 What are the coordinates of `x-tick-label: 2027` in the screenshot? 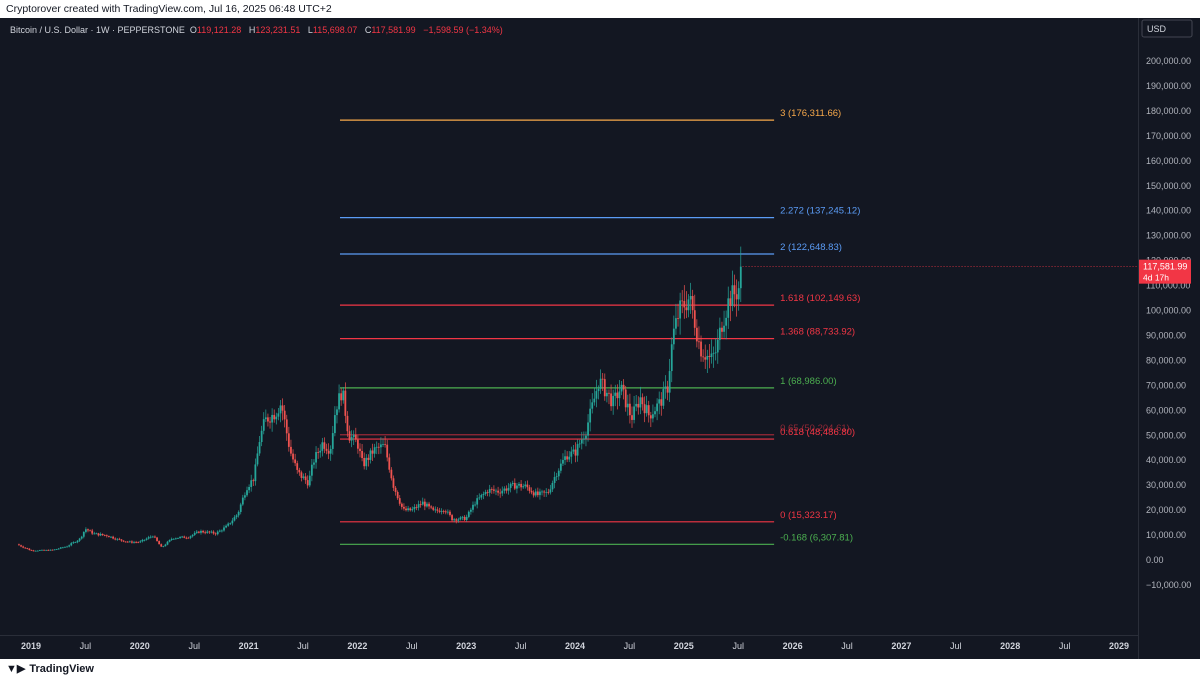 It's located at (901, 646).